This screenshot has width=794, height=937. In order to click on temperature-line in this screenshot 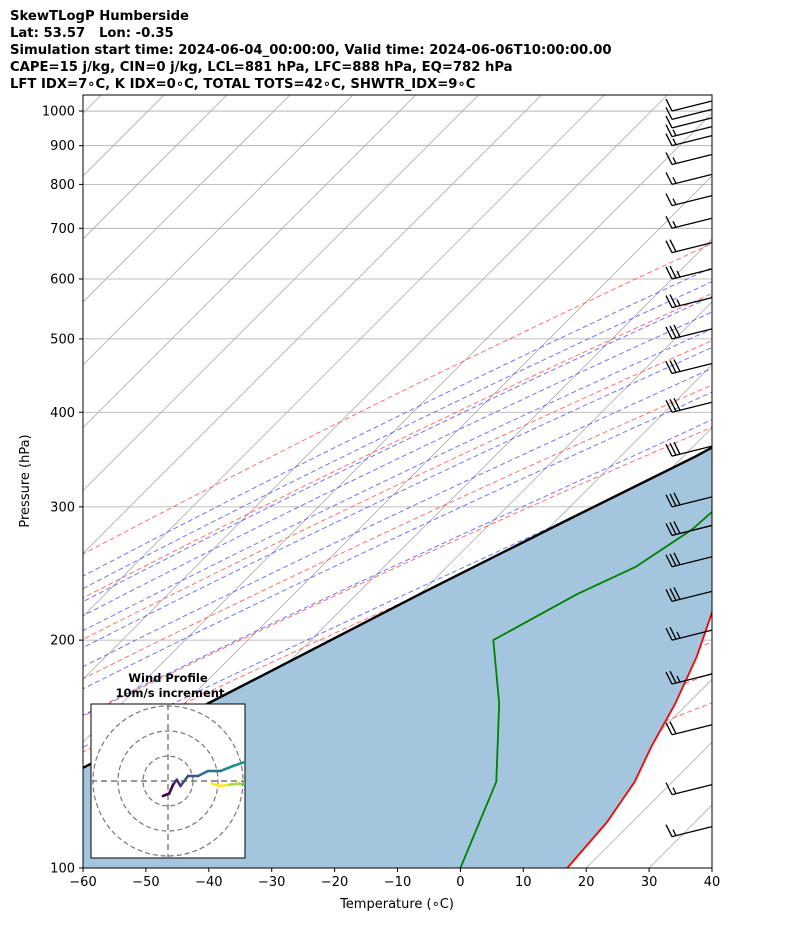, I will do `click(639, 738)`.